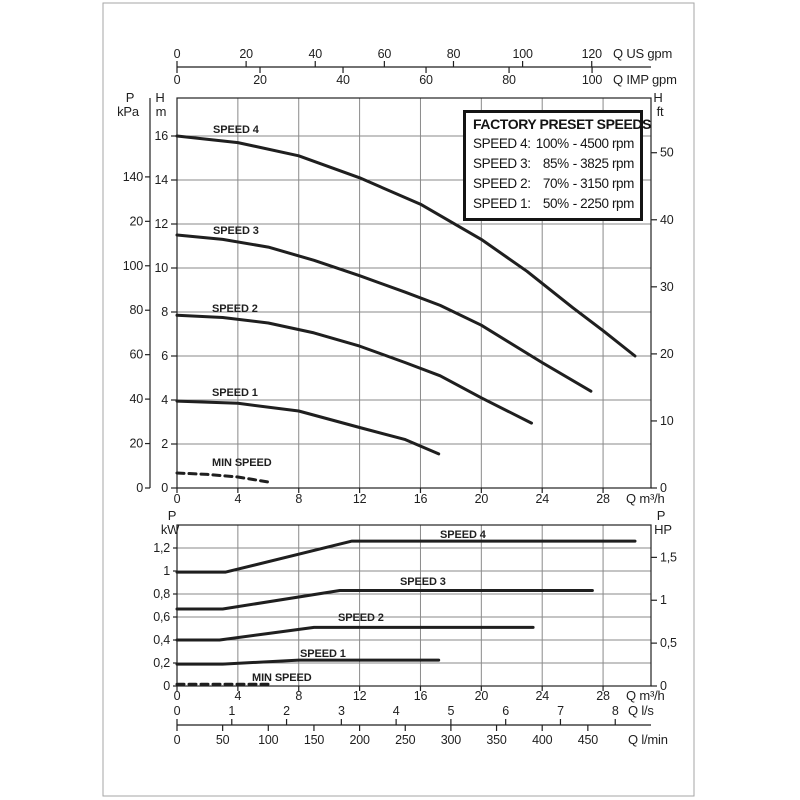 This screenshot has width=800, height=800. Describe the element at coordinates (237, 696) in the screenshot. I see `power-q-tick-label: 4` at that location.